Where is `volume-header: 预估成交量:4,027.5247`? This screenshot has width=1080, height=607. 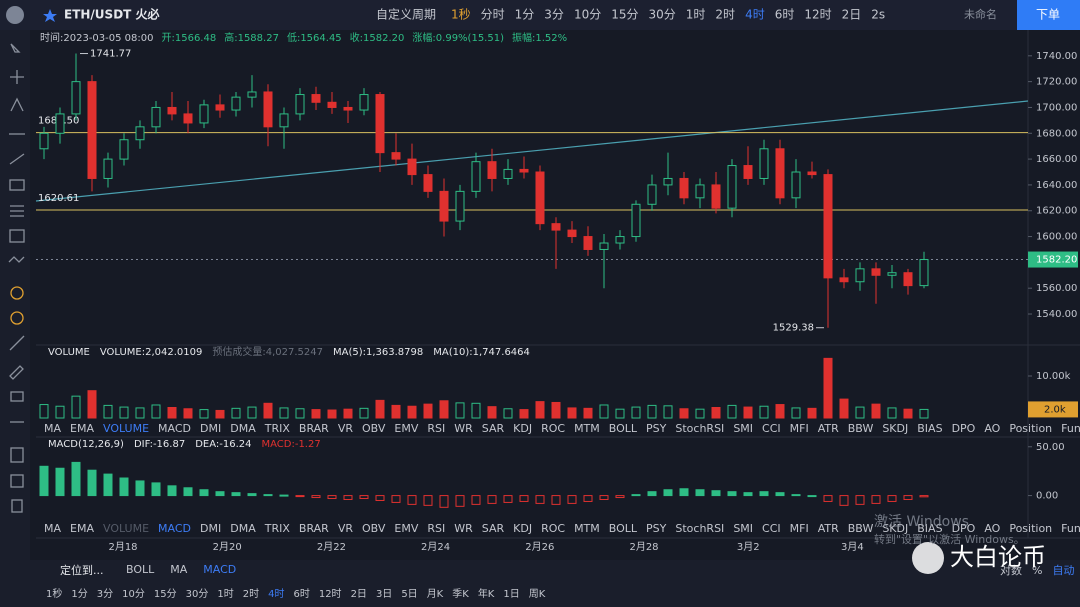
volume-header: 预估成交量:4,027.5247 is located at coordinates (267, 351).